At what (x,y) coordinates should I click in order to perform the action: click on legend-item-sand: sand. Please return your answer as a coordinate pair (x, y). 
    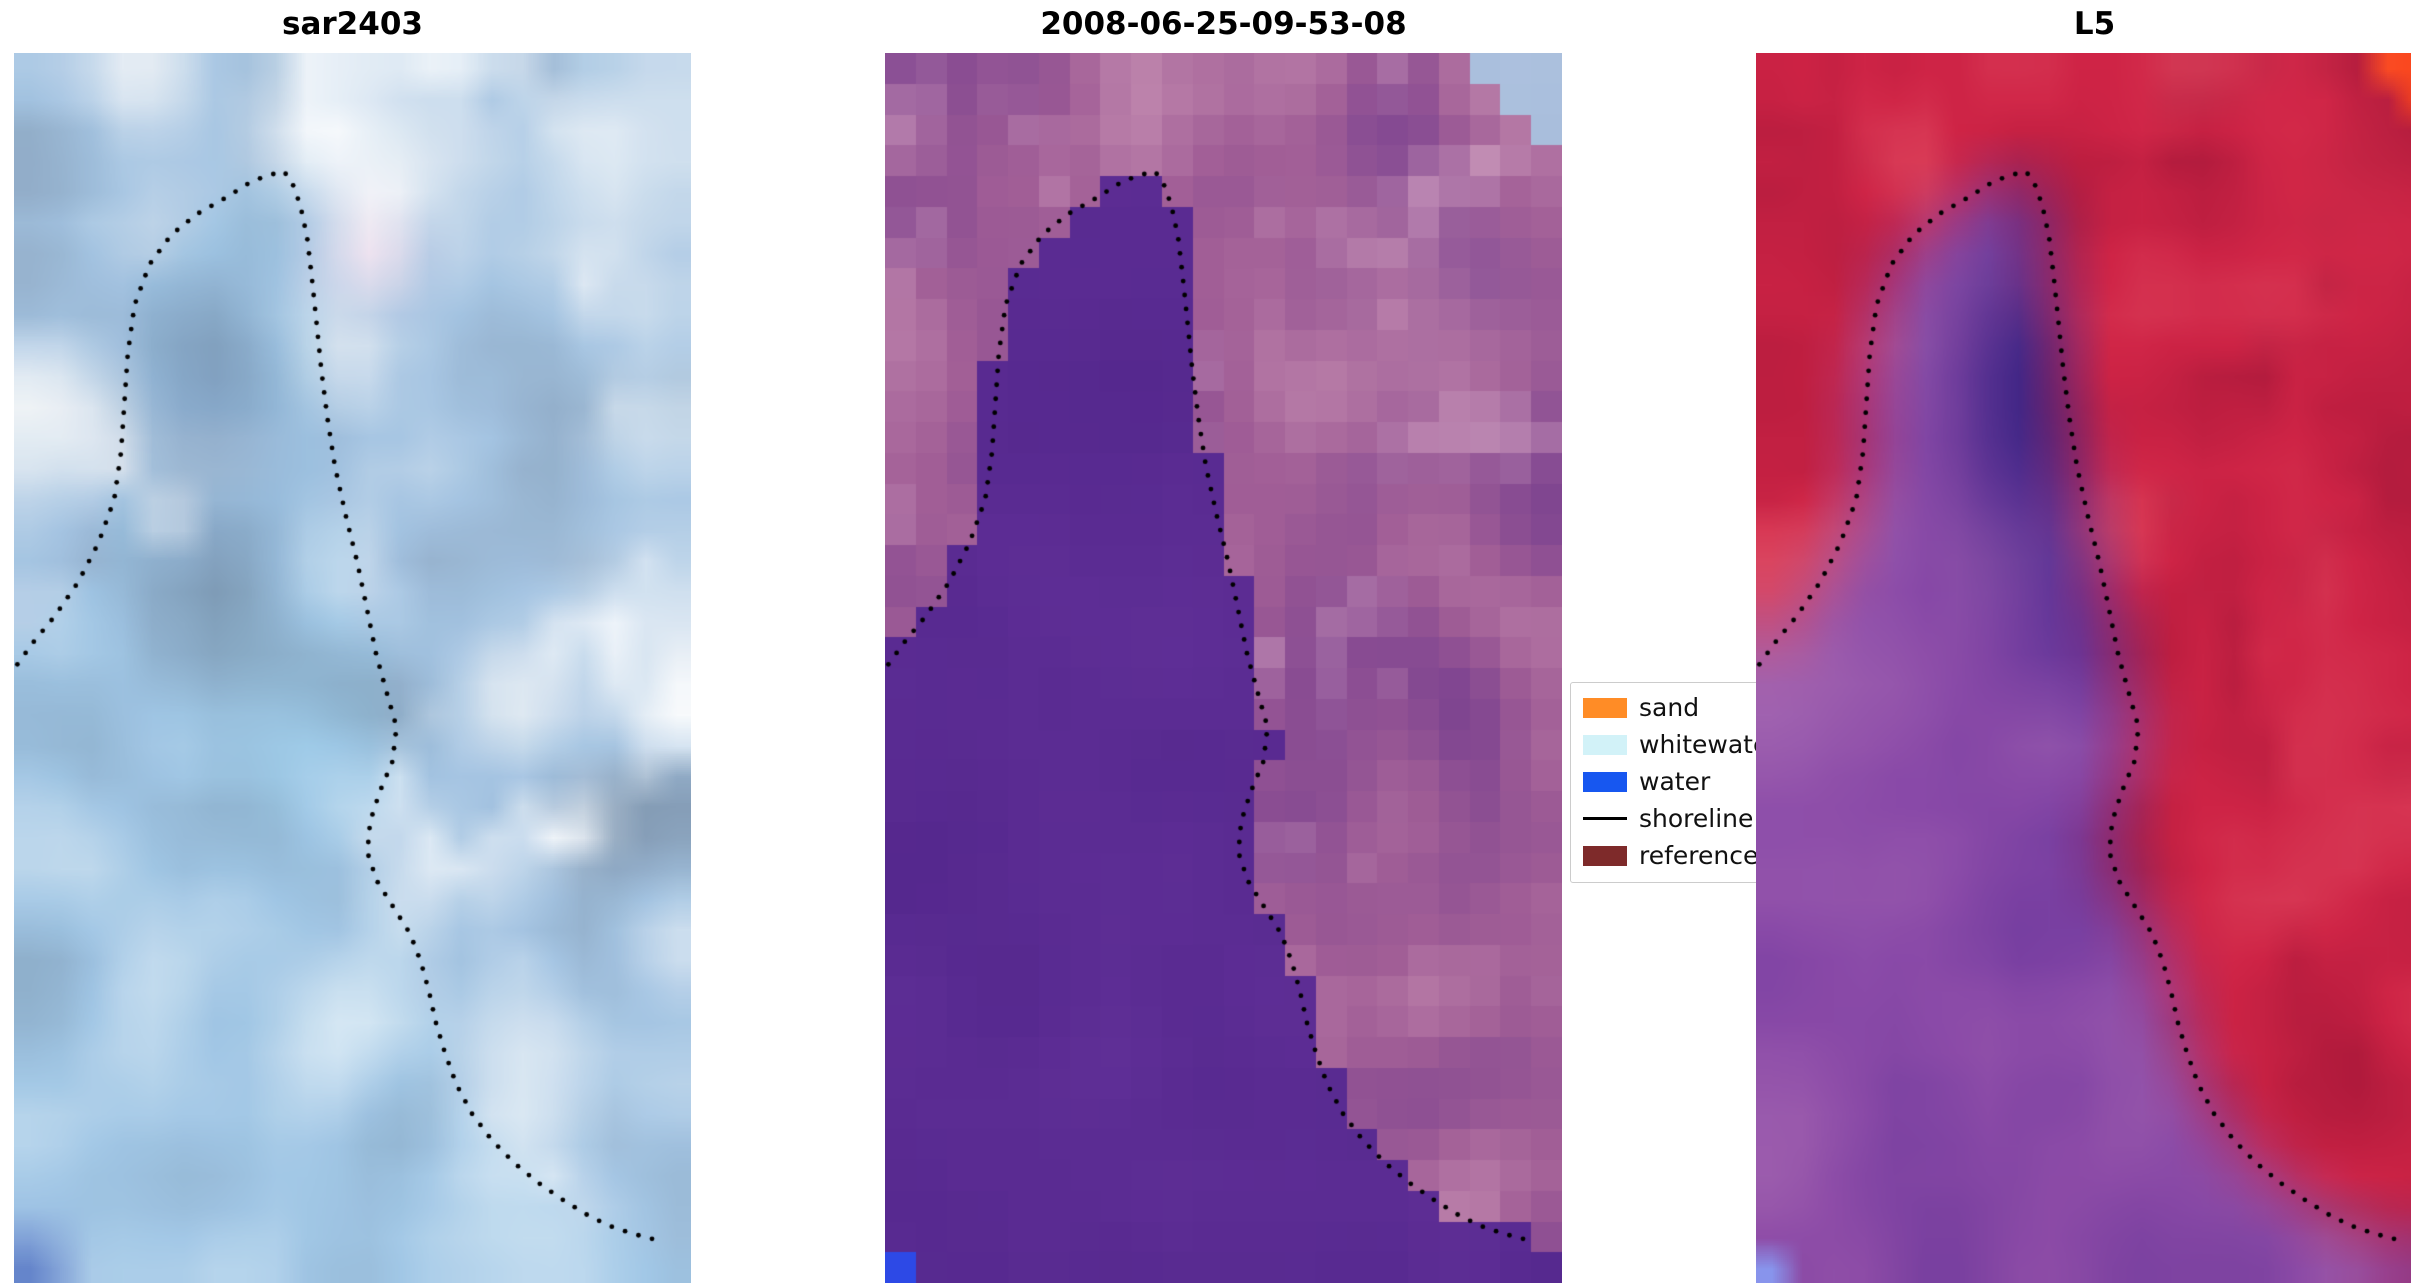
    Looking at the image, I should click on (1732, 707).